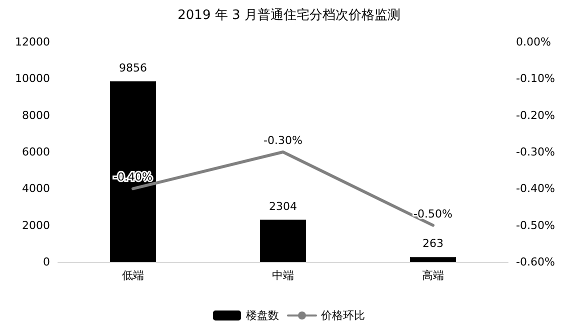 The image size is (578, 332). Describe the element at coordinates (133, 177) in the screenshot. I see `data-label: -0.40%` at that location.